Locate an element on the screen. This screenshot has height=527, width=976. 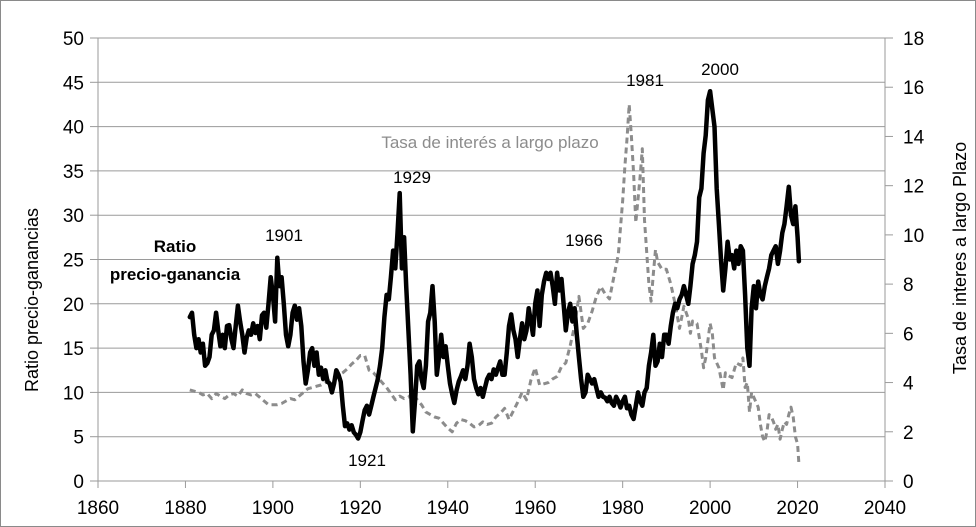
y-axis-left-title: Ratio precio-ganancias is located at coordinates (32, 300).